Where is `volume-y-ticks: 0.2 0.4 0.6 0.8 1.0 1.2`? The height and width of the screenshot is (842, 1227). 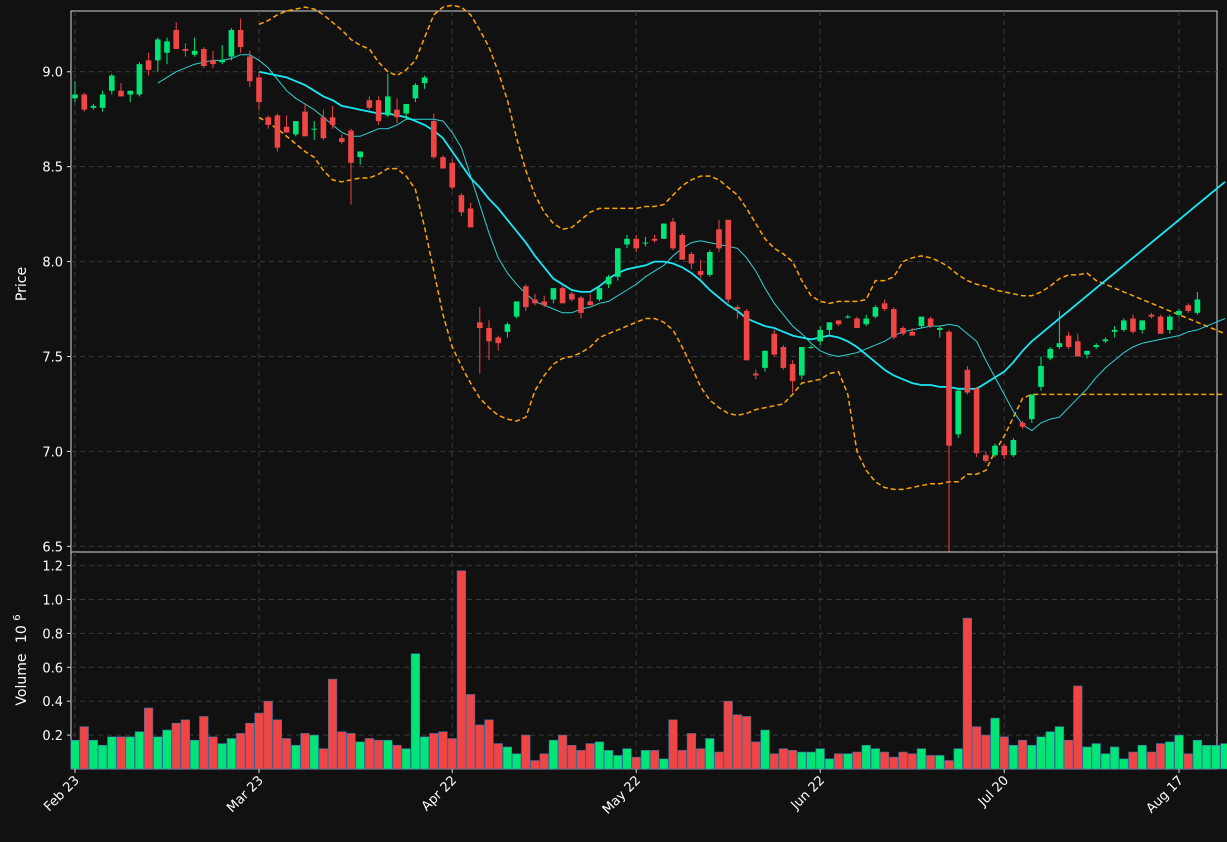
volume-y-ticks: 0.2 0.4 0.6 0.8 1.0 1.2 is located at coordinates (56, 652).